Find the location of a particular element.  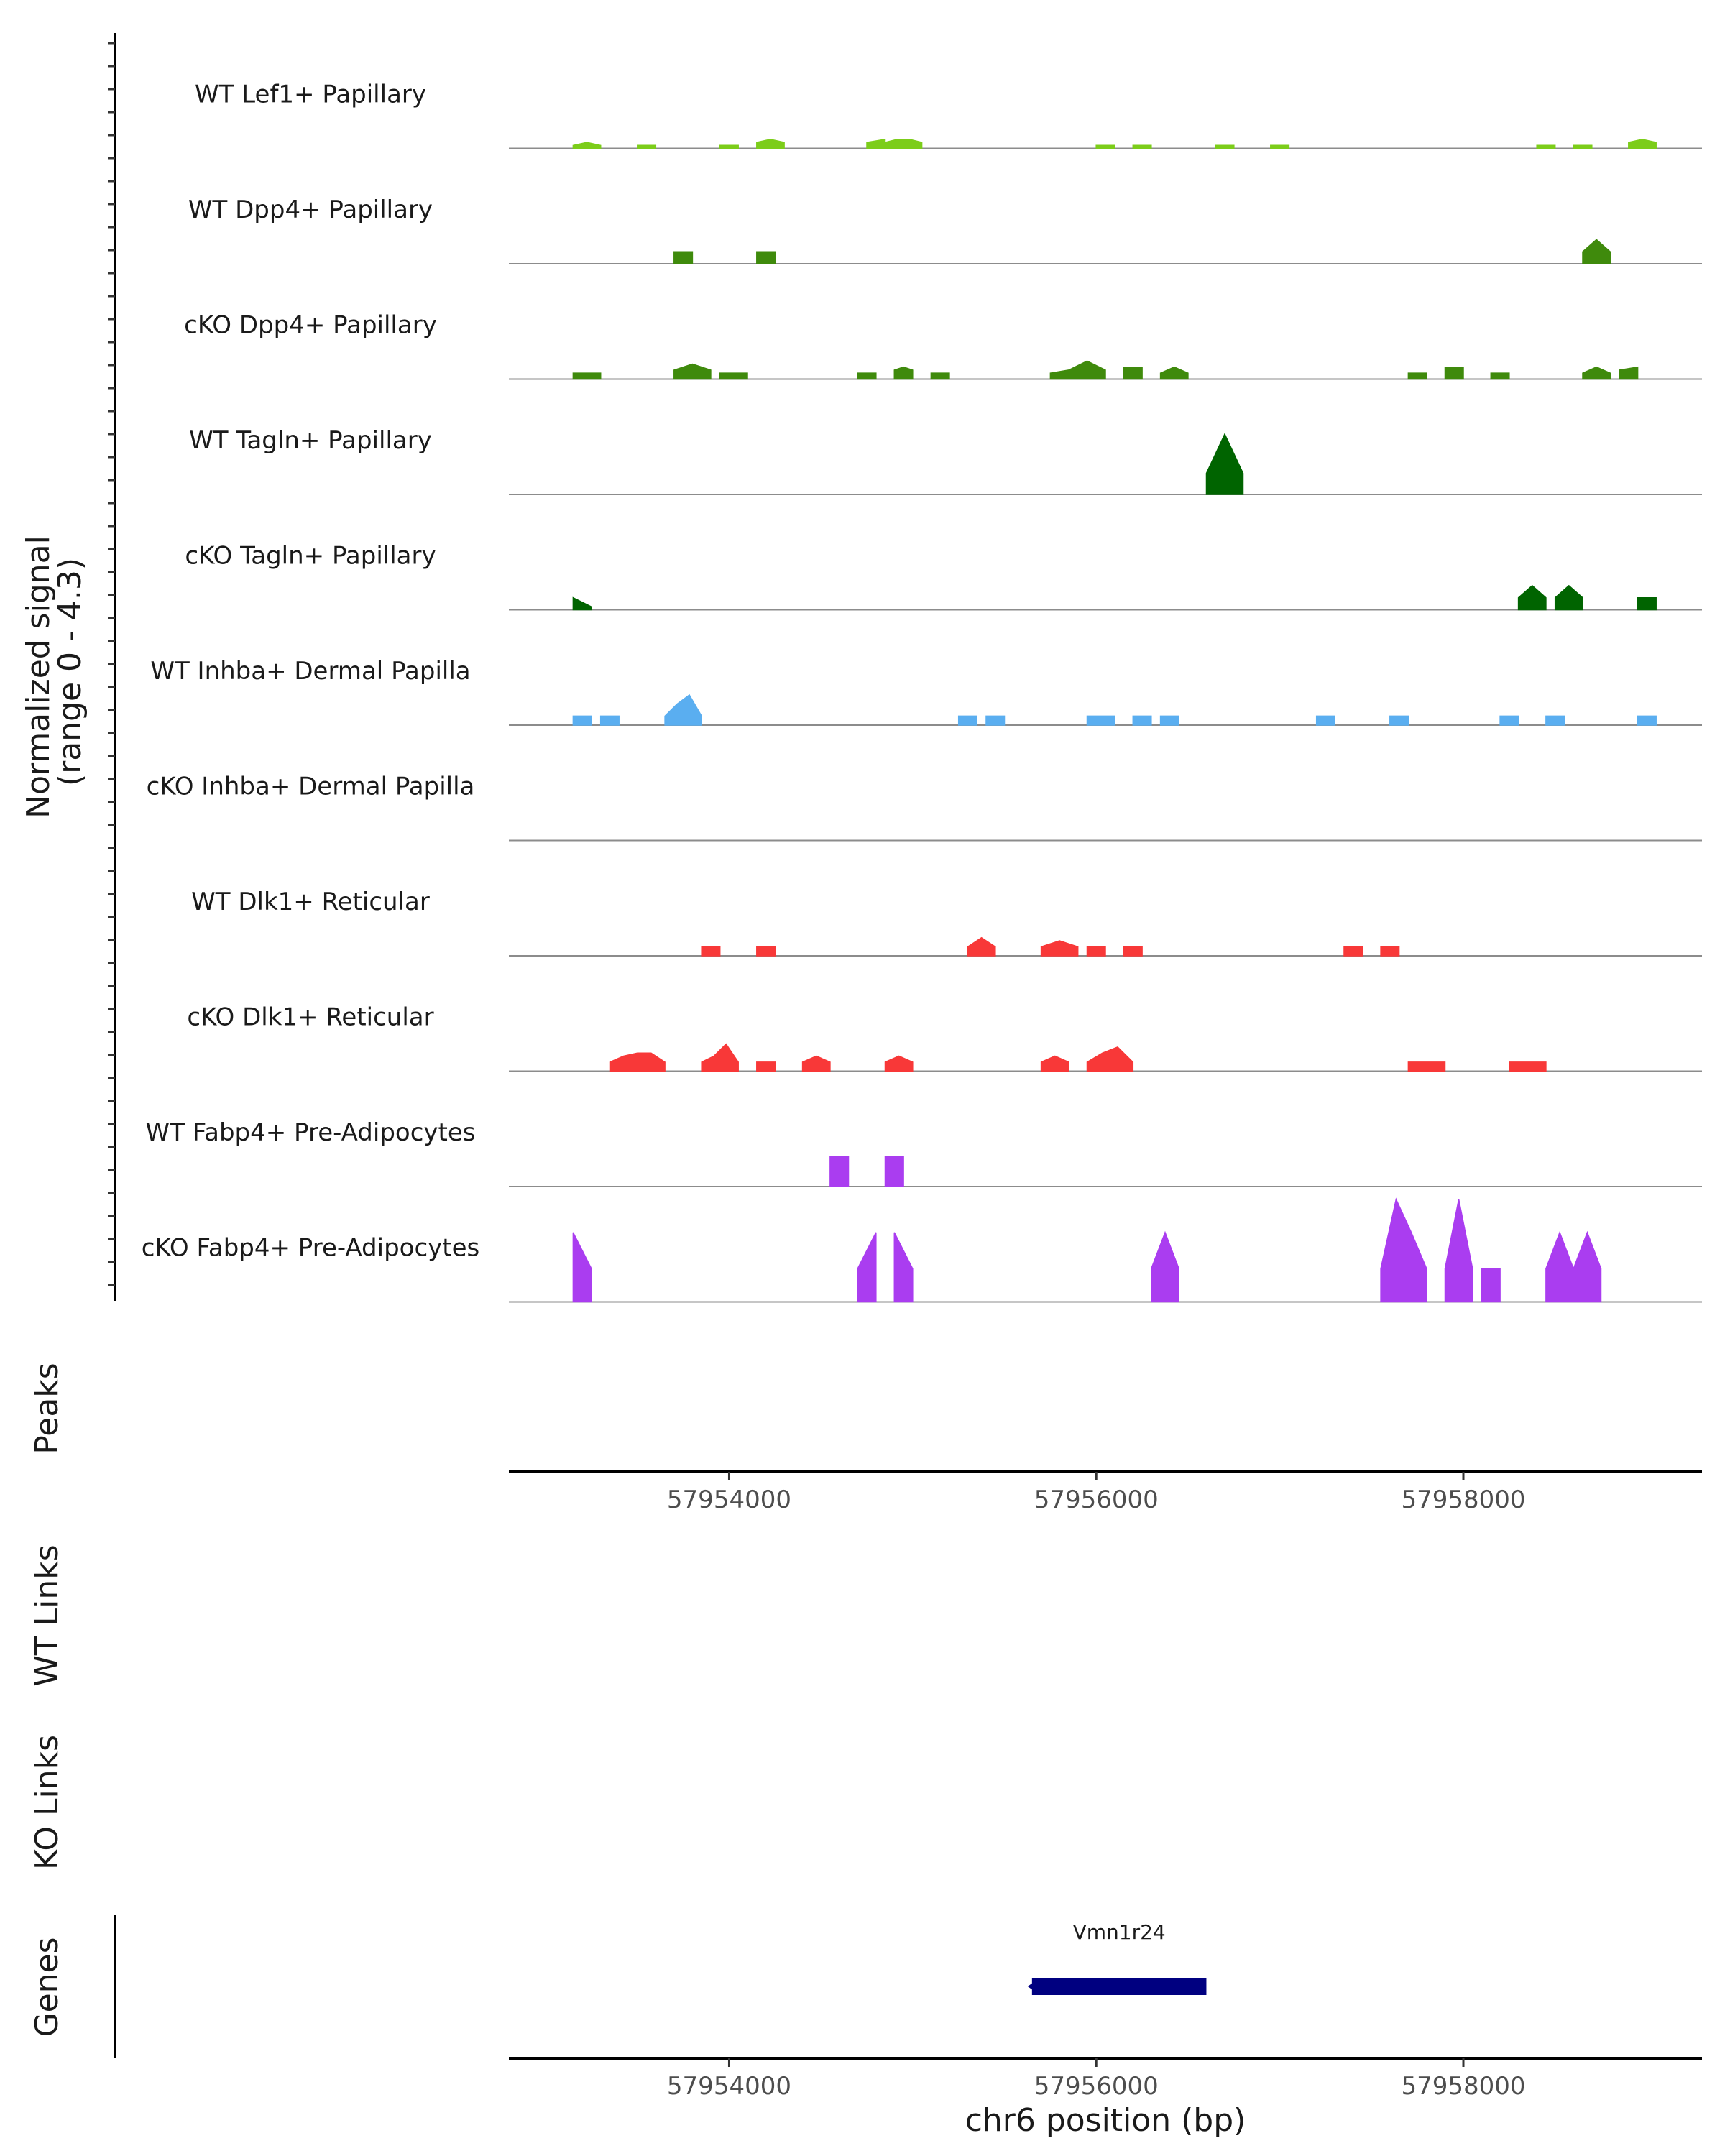

genes-x-axis: 57954000 57956000 57958000 is located at coordinates (1096, 2079).